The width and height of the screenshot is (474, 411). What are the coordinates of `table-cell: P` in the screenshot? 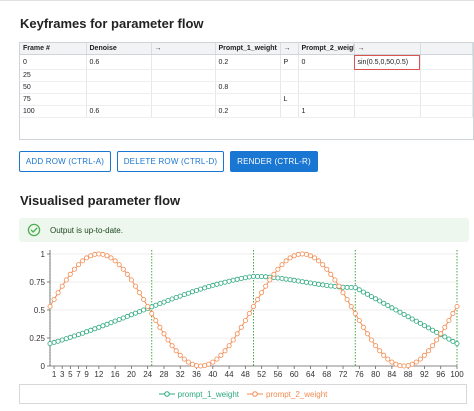 It's located at (289, 62).